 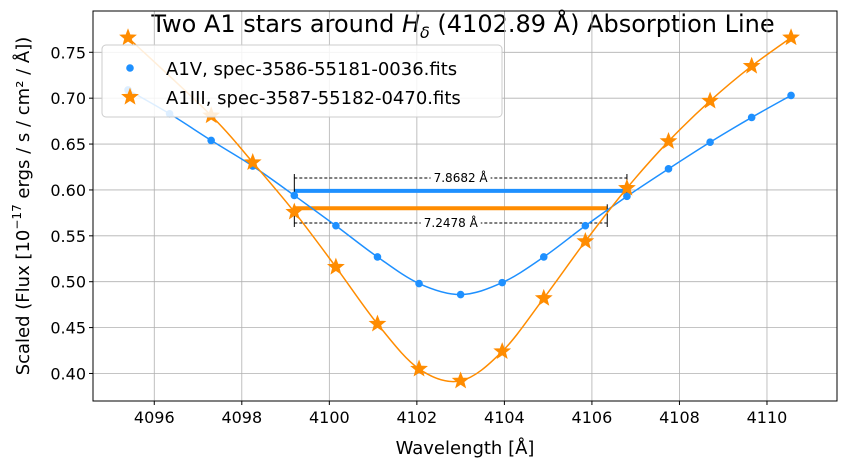 I want to click on y-axis-label-prefix: Scaled (Flux [10, so click(x=23, y=303).